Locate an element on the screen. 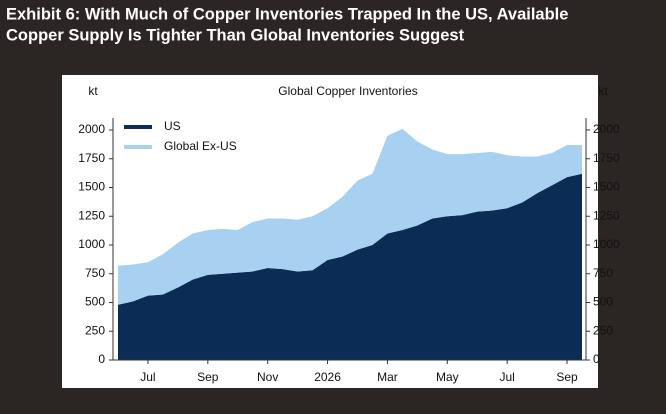  y-axis-label: kt is located at coordinates (93, 91).